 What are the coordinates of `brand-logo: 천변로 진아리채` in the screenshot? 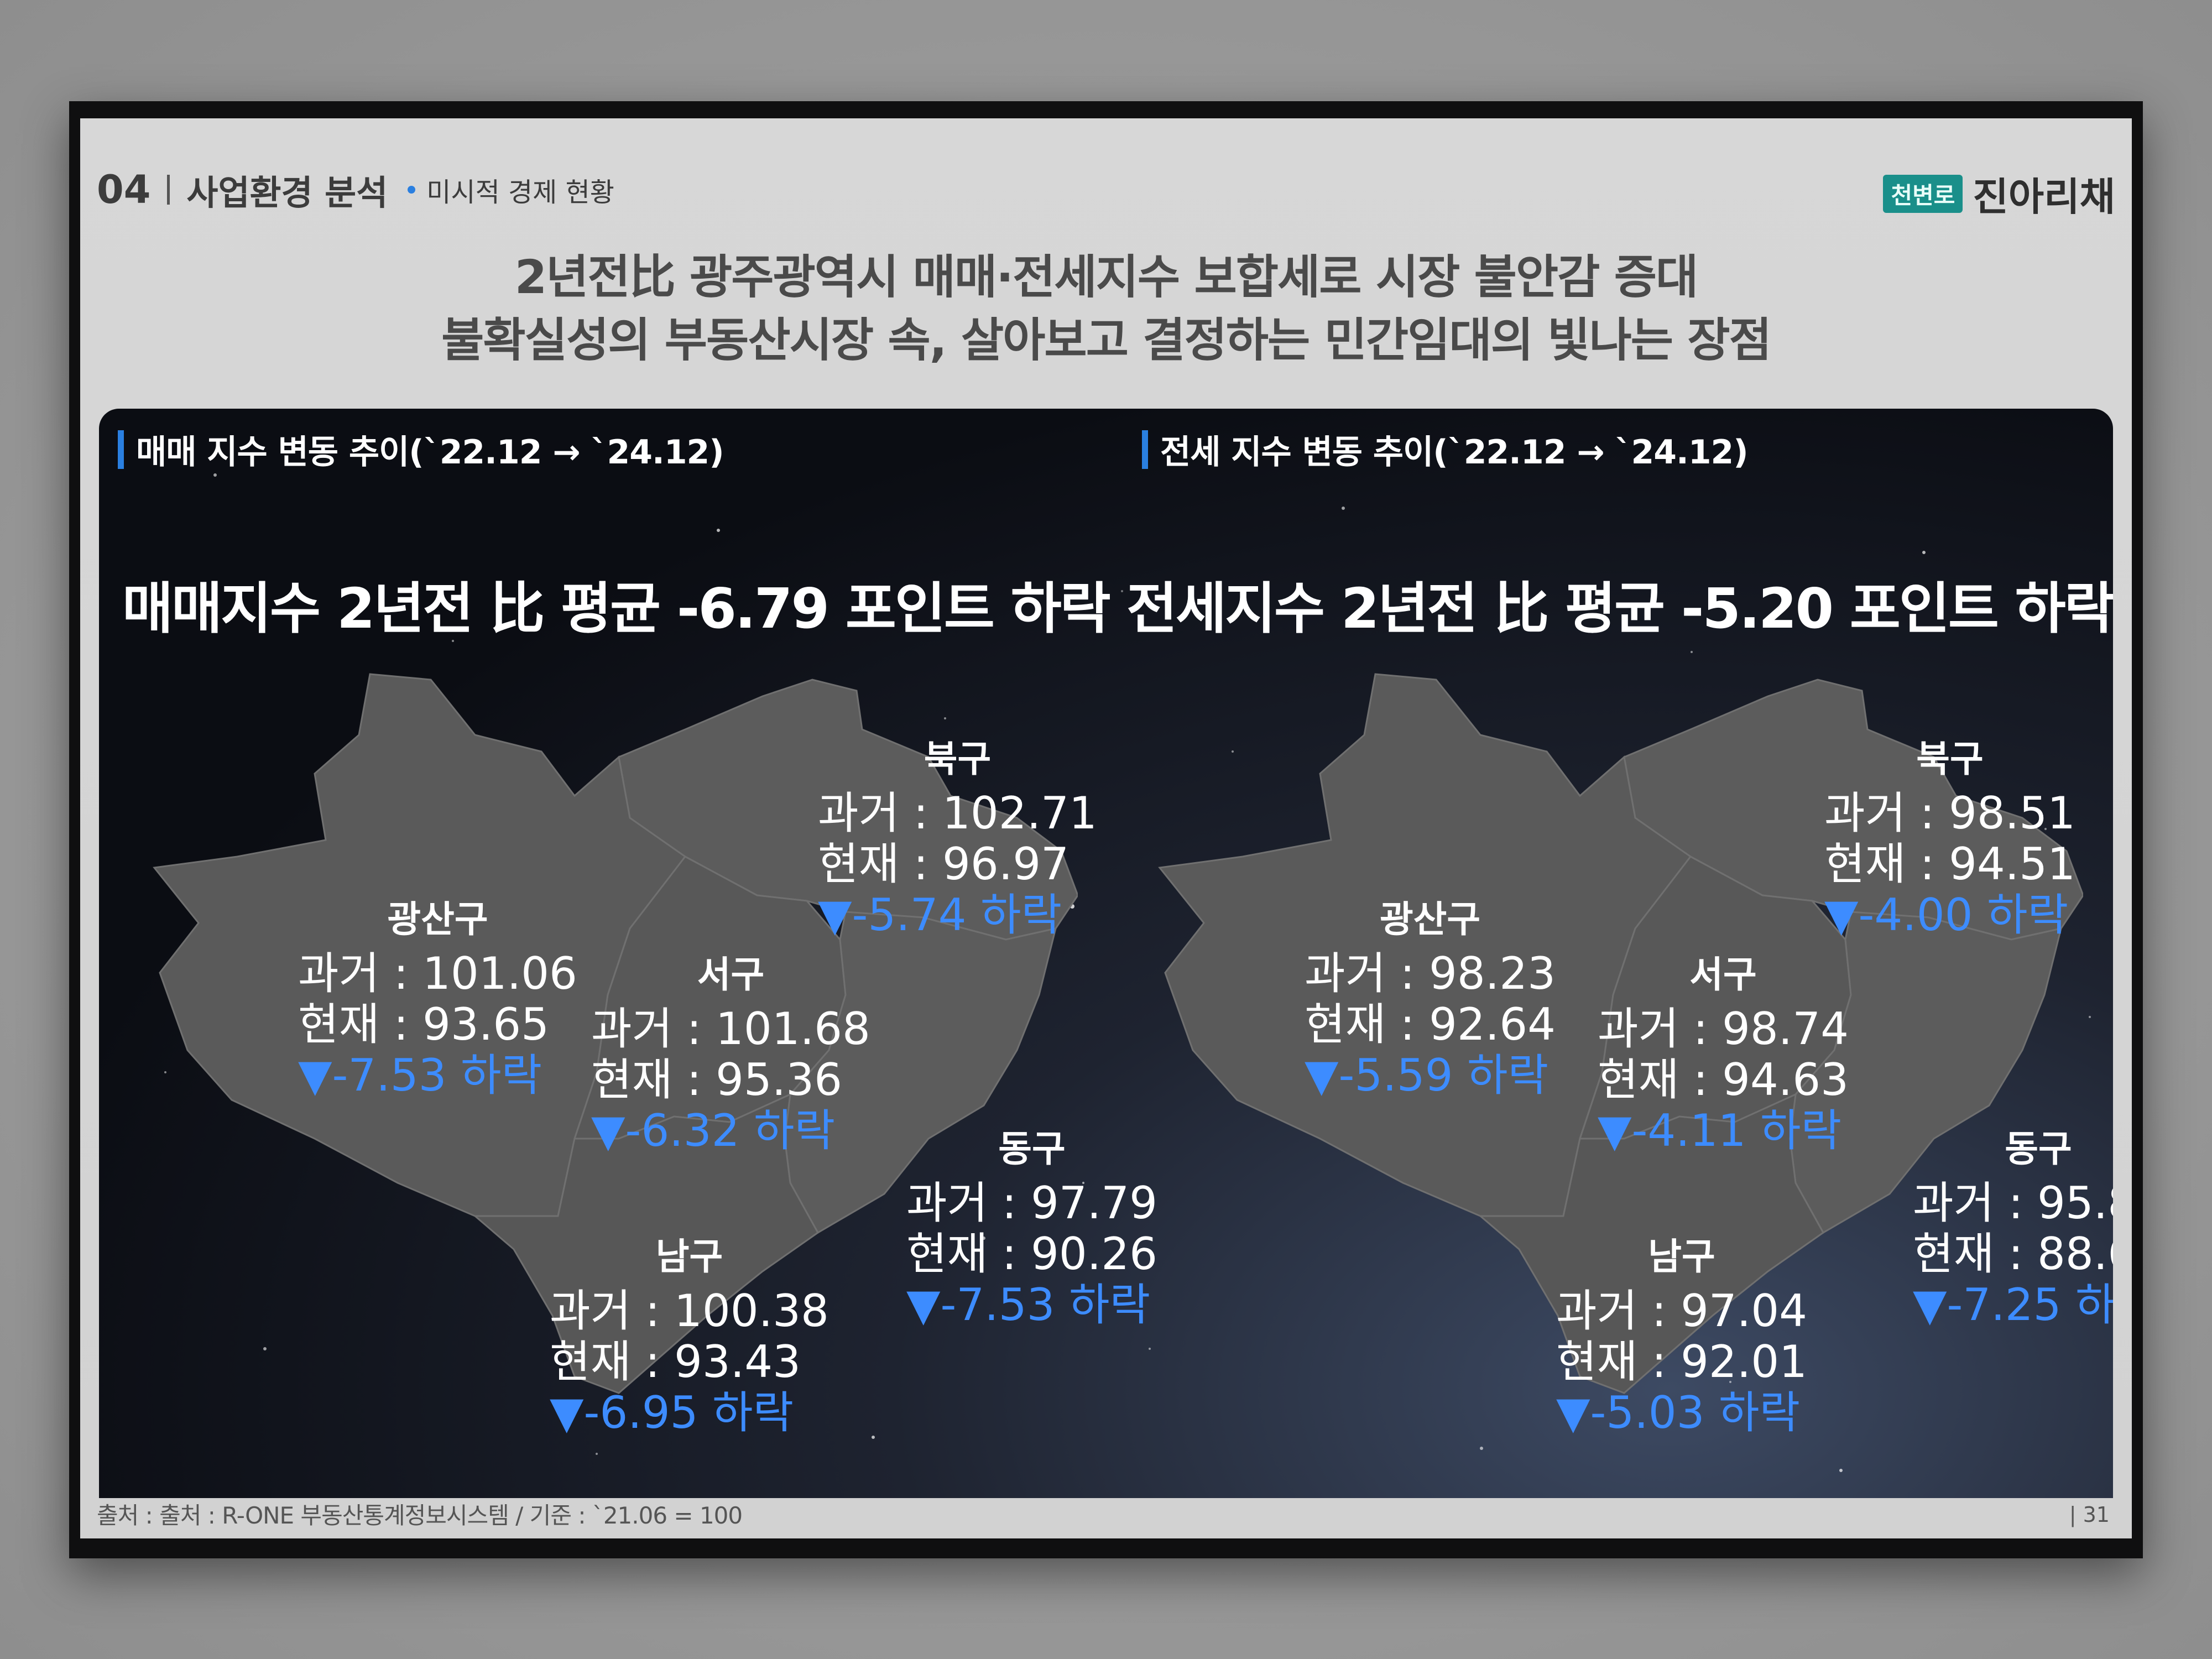 It's located at (1999, 194).